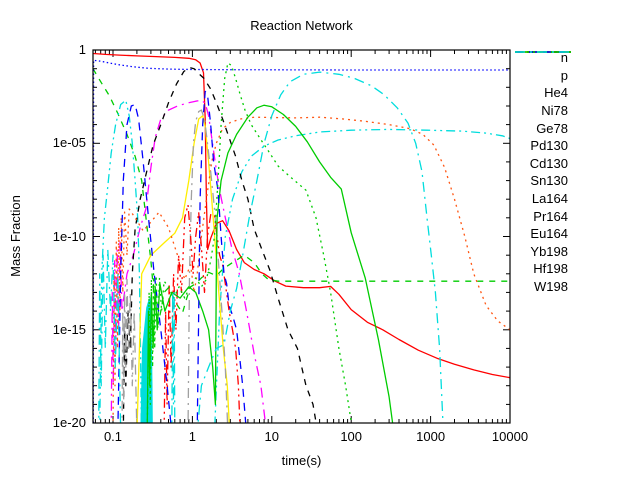  I want to click on legend-line-sample, so click(543, 52).